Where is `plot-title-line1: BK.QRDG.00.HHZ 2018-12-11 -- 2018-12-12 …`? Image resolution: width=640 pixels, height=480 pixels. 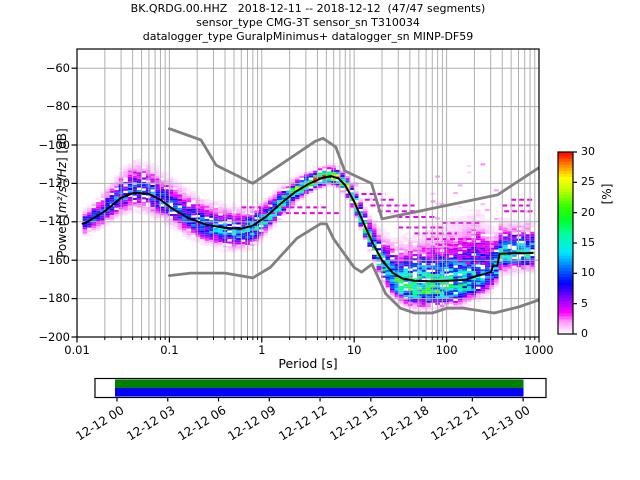 plot-title-line1: BK.QRDG.00.HHZ 2018-12-11 -- 2018-12-12 … is located at coordinates (308, 8).